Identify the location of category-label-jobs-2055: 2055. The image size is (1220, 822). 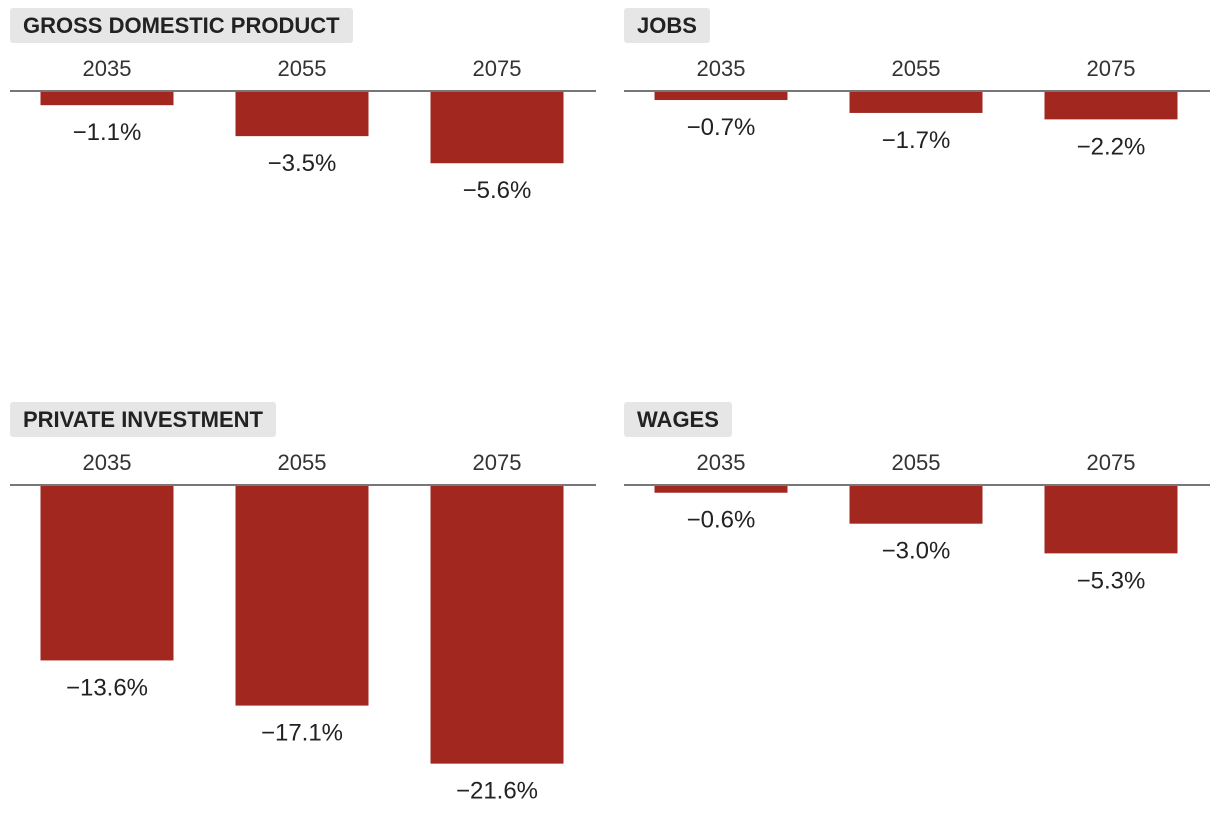
(916, 68).